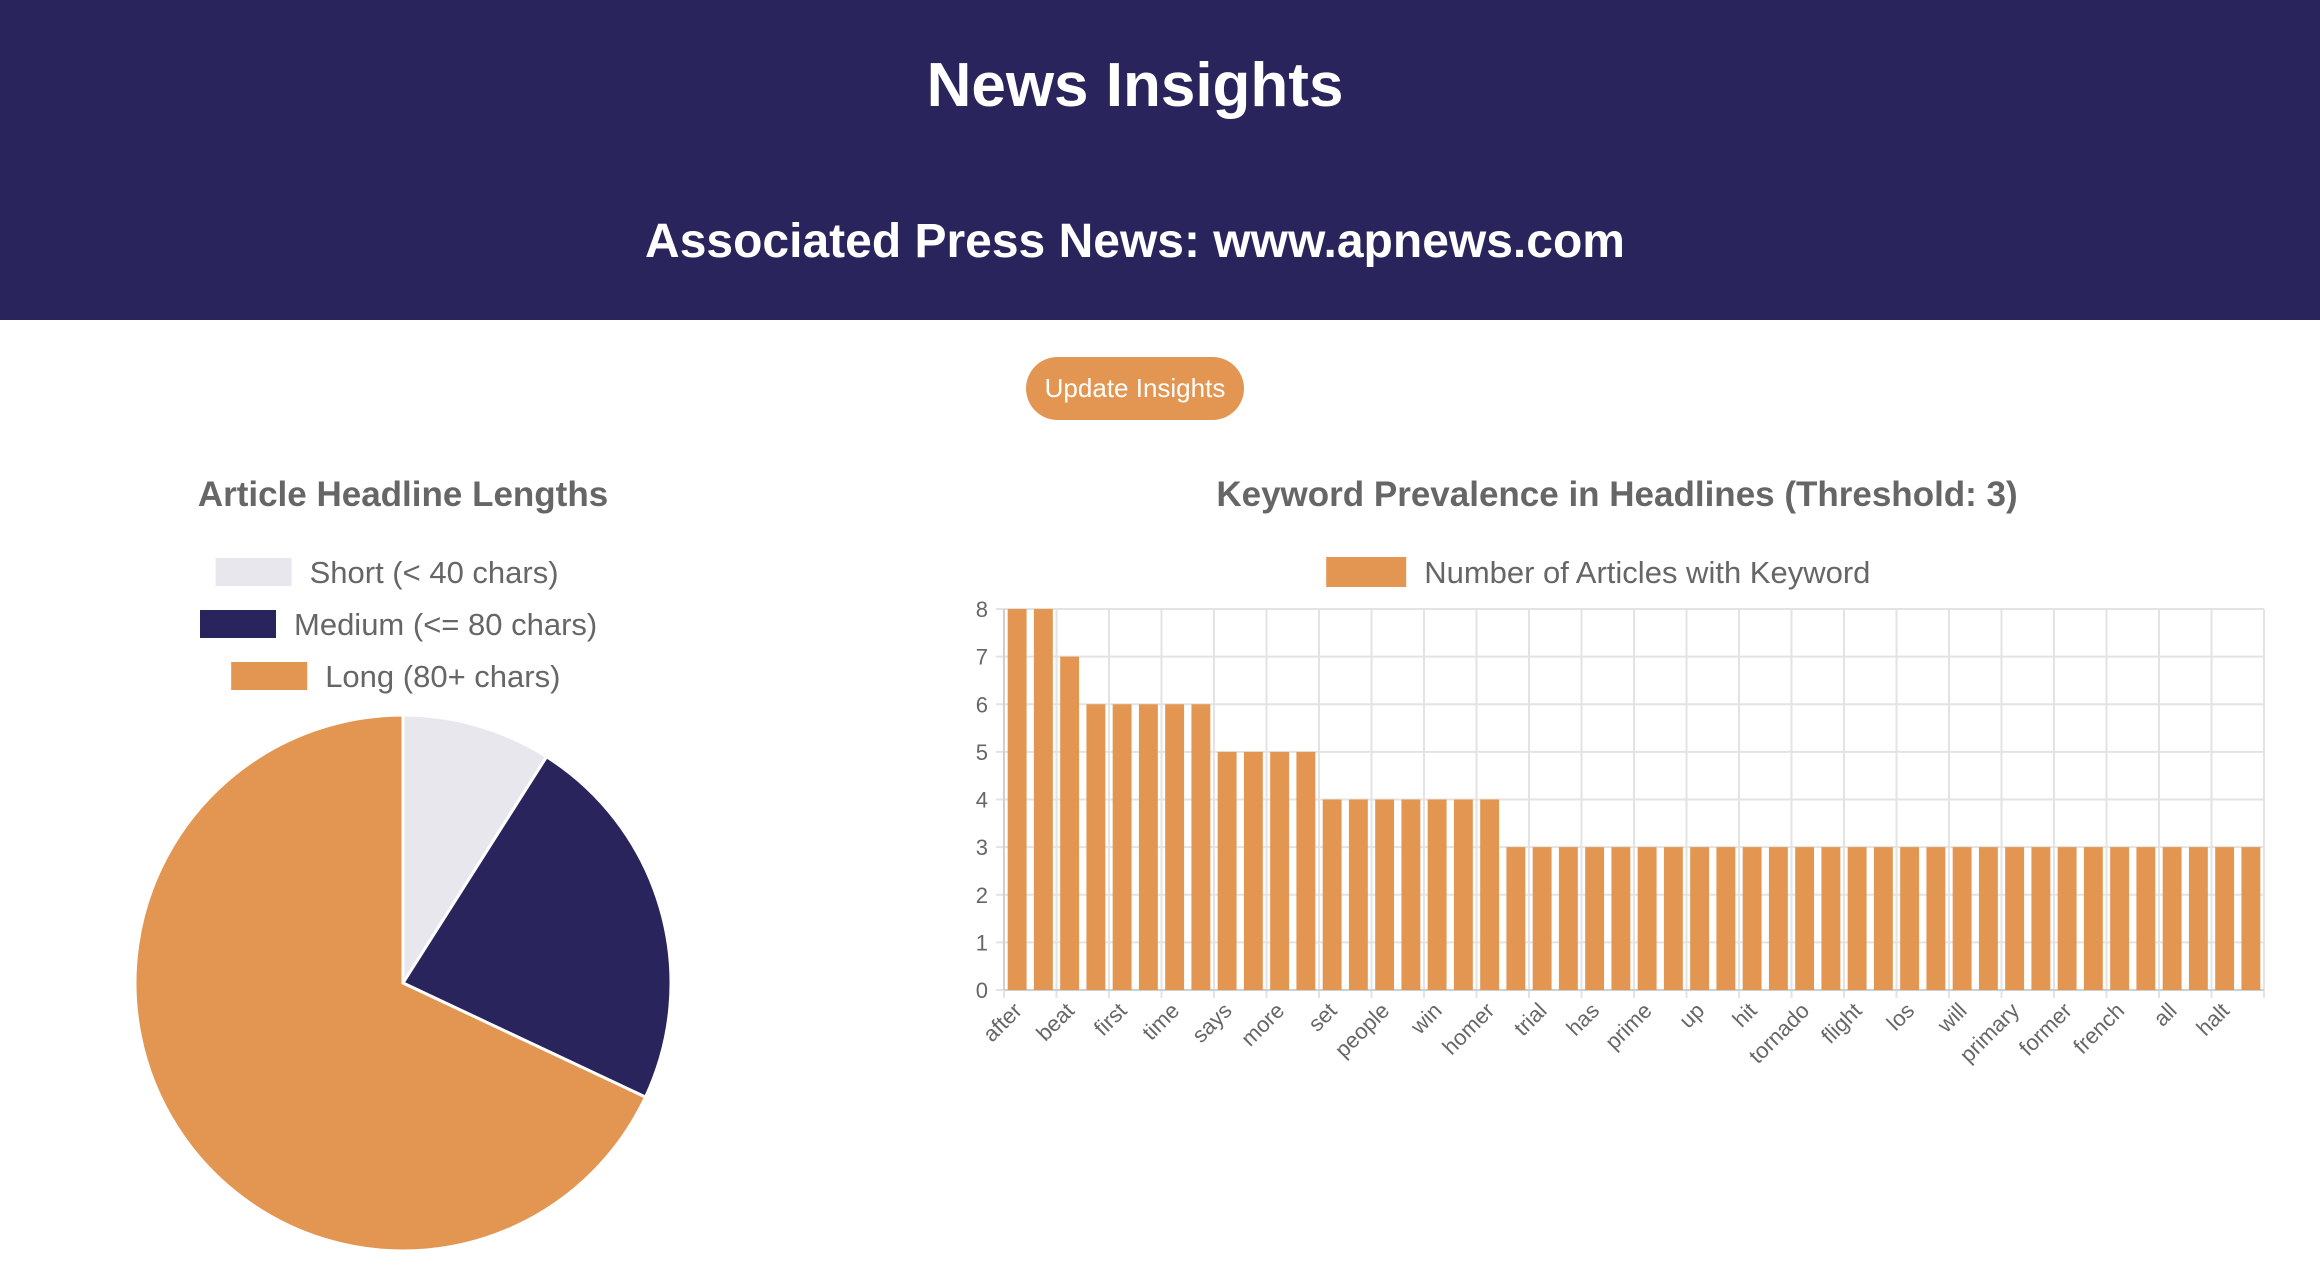 The image size is (2320, 1280). I want to click on bar-legend-swatch, so click(1366, 572).